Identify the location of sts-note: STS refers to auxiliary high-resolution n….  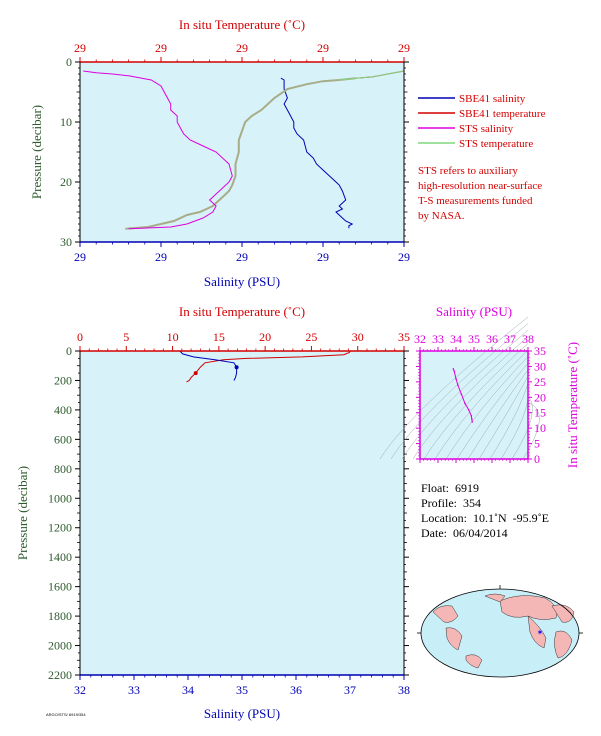
(480, 193).